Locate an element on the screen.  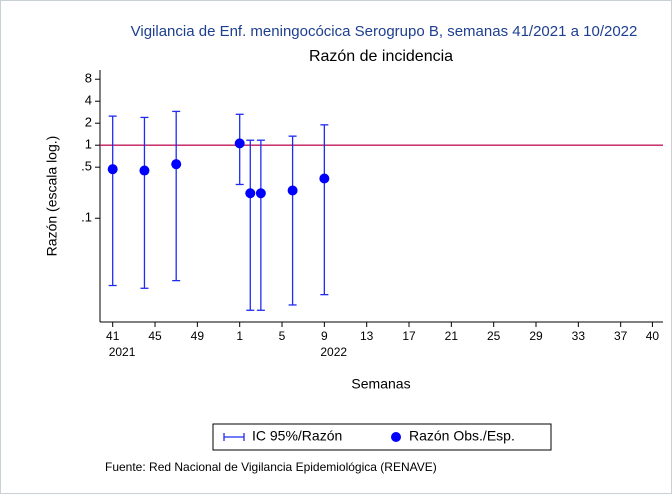
x-tick-label: 37 is located at coordinates (621, 336).